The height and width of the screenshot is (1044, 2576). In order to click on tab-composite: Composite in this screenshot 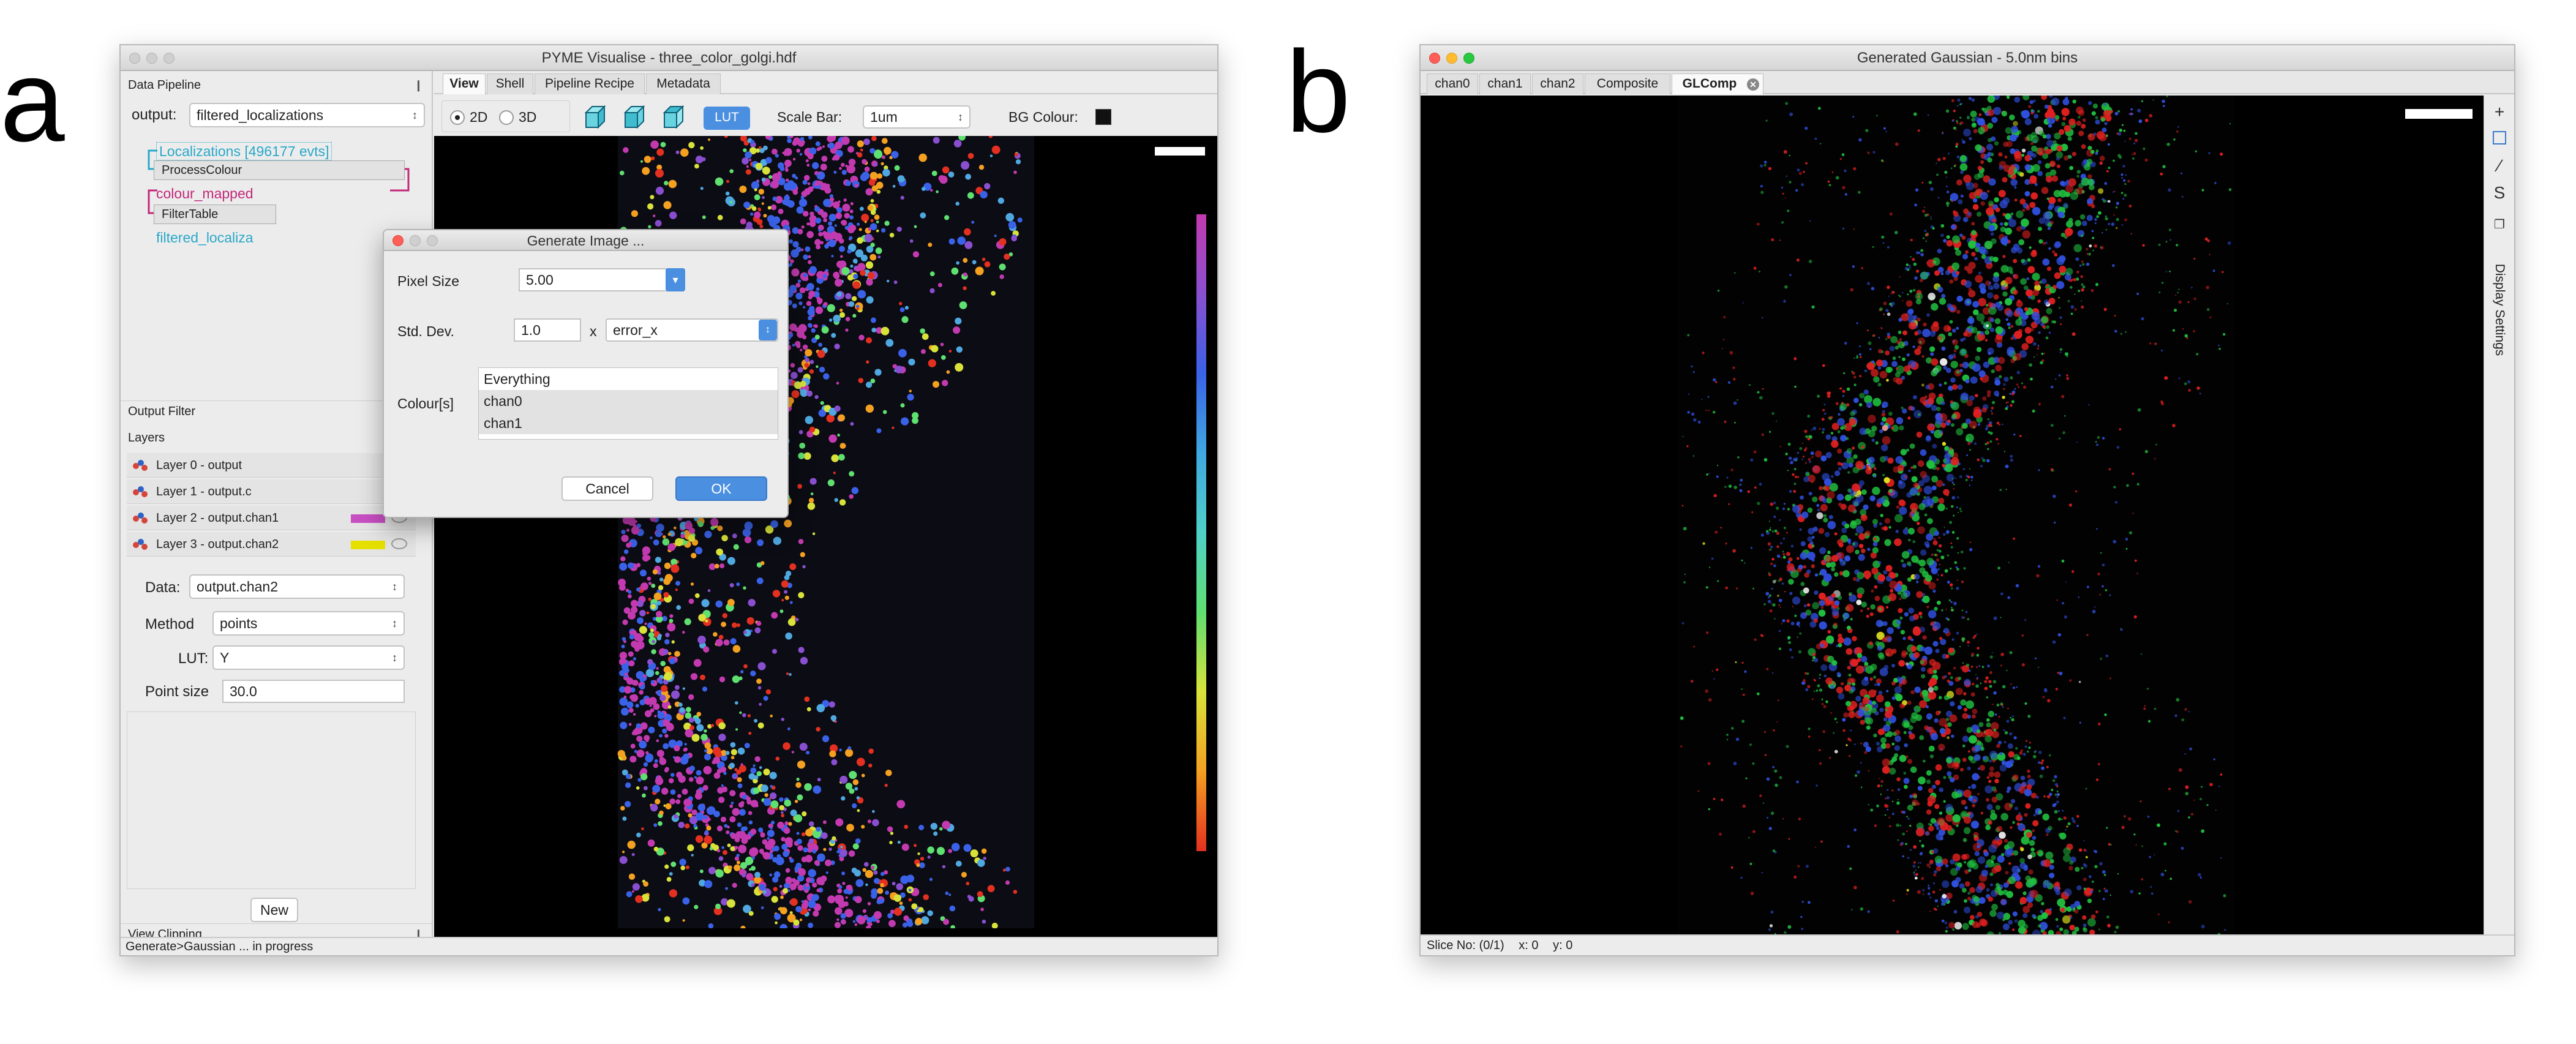, I will do `click(1627, 83)`.